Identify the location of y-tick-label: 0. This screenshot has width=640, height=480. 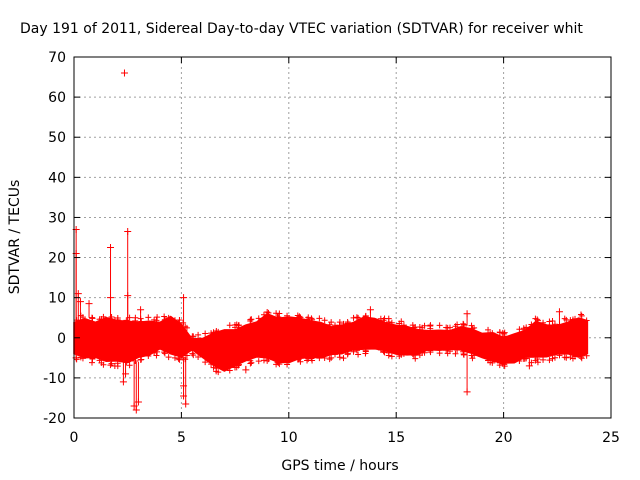
(61, 339).